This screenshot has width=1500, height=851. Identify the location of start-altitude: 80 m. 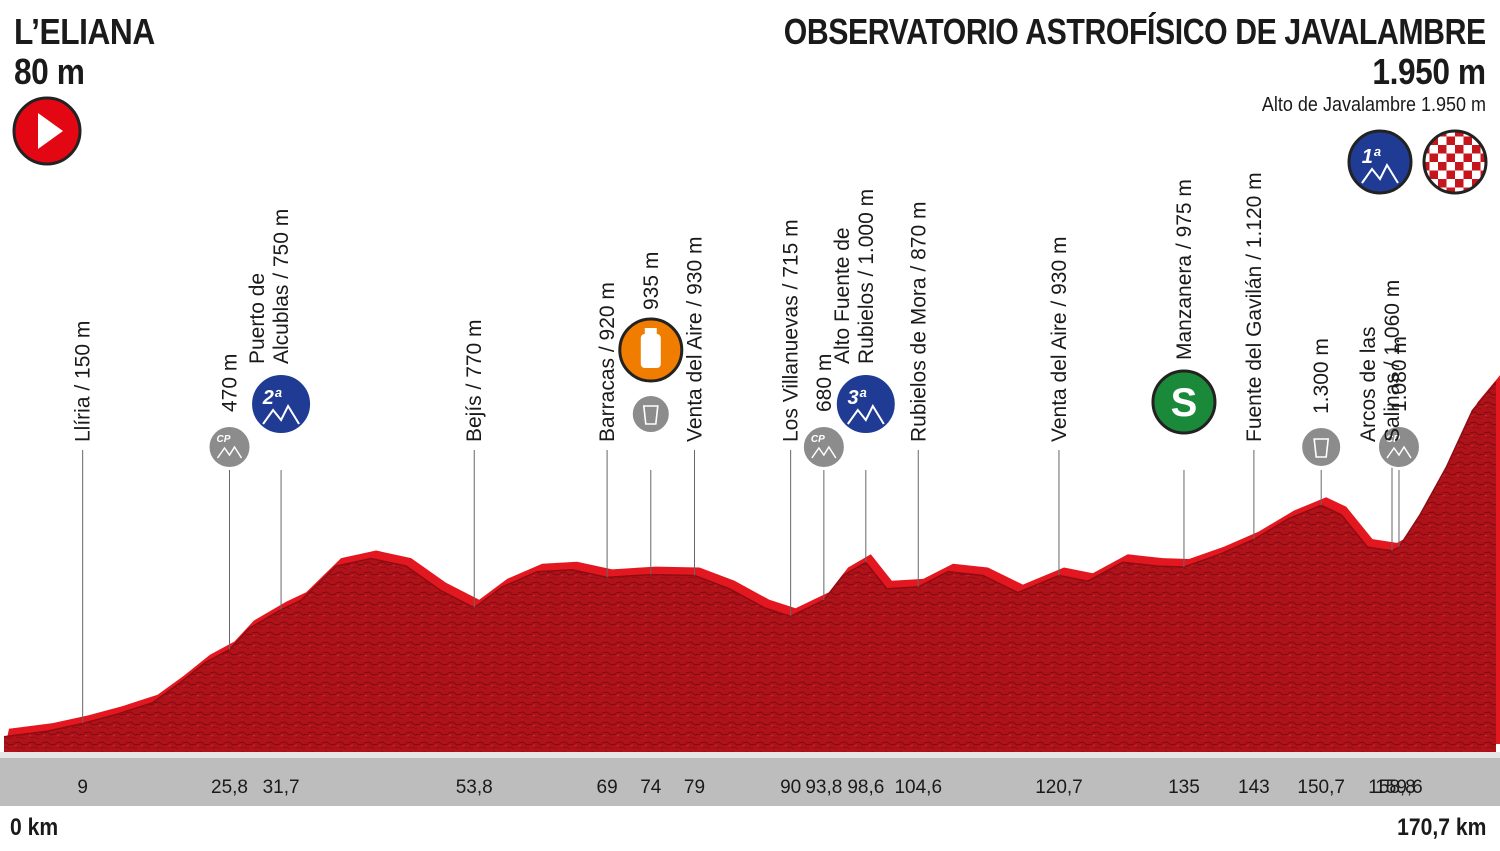
(49, 71).